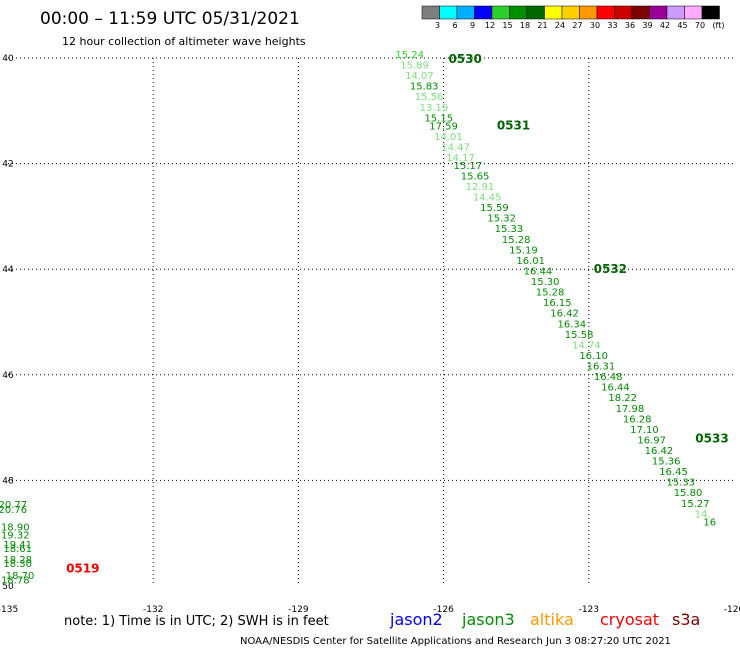  Describe the element at coordinates (525, 25) in the screenshot. I see `legend-label: 18` at that location.